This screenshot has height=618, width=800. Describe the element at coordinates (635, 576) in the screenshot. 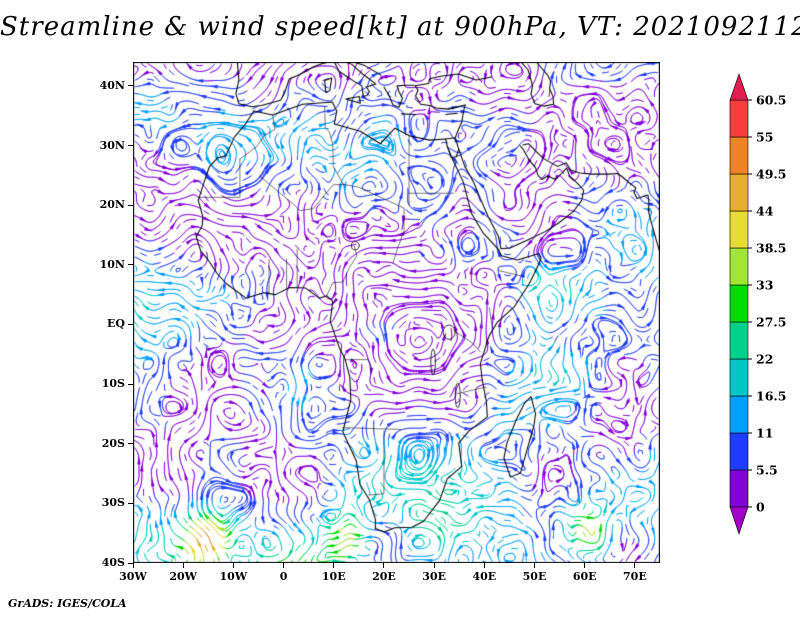

I see `x-tick-label: 70E` at that location.